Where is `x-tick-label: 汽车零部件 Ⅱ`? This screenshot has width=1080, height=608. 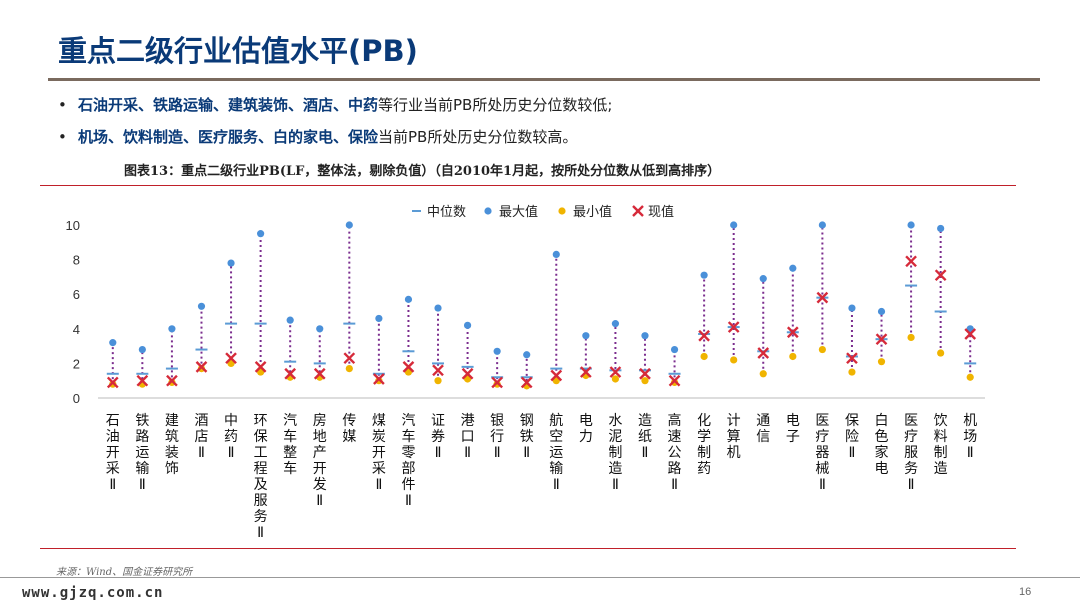 x-tick-label: 汽车零部件 Ⅱ is located at coordinates (408, 461).